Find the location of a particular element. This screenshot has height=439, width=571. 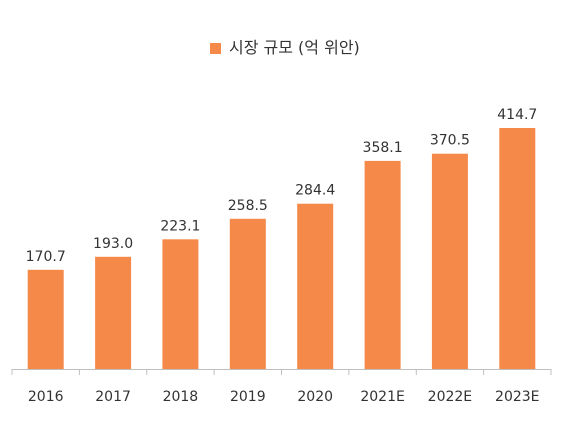

data-label-2017: 193.0 is located at coordinates (113, 244).